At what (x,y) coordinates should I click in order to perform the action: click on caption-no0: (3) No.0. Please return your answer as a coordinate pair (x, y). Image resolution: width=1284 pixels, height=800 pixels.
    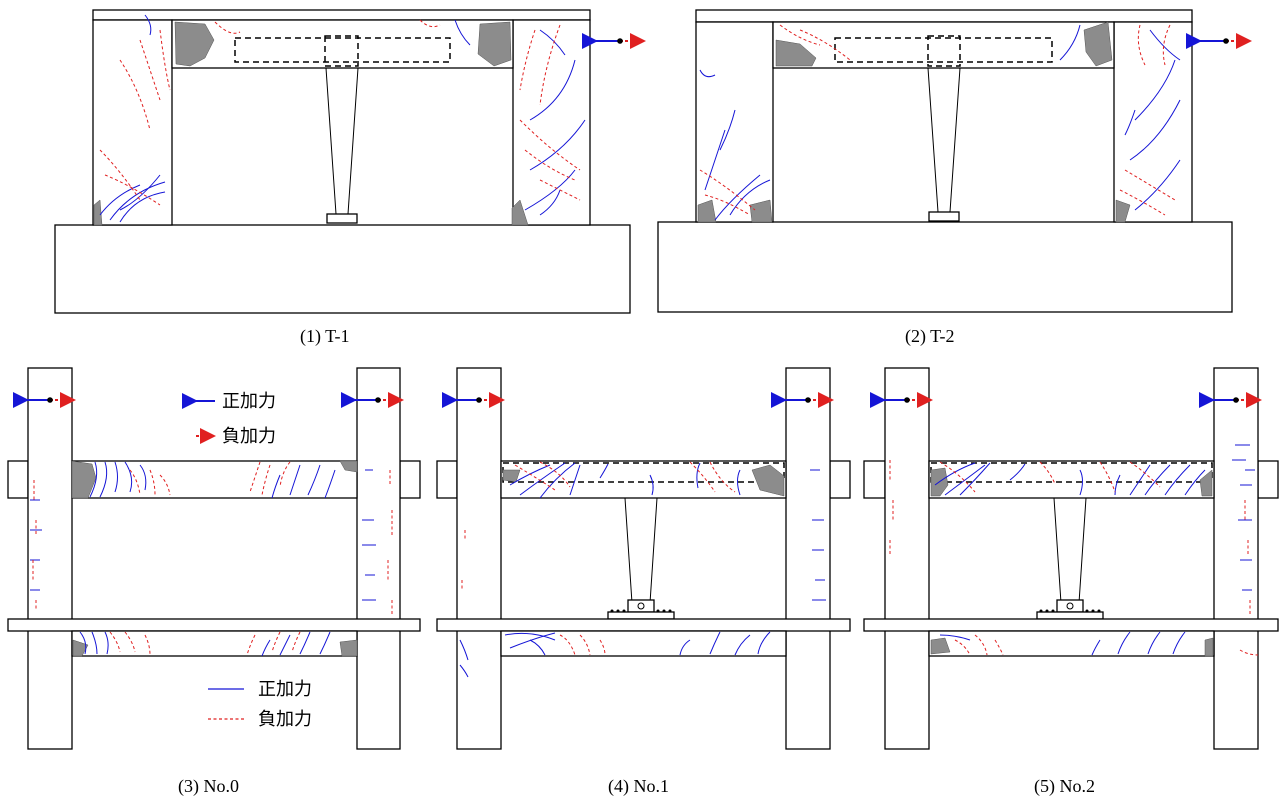
    Looking at the image, I should click on (208, 786).